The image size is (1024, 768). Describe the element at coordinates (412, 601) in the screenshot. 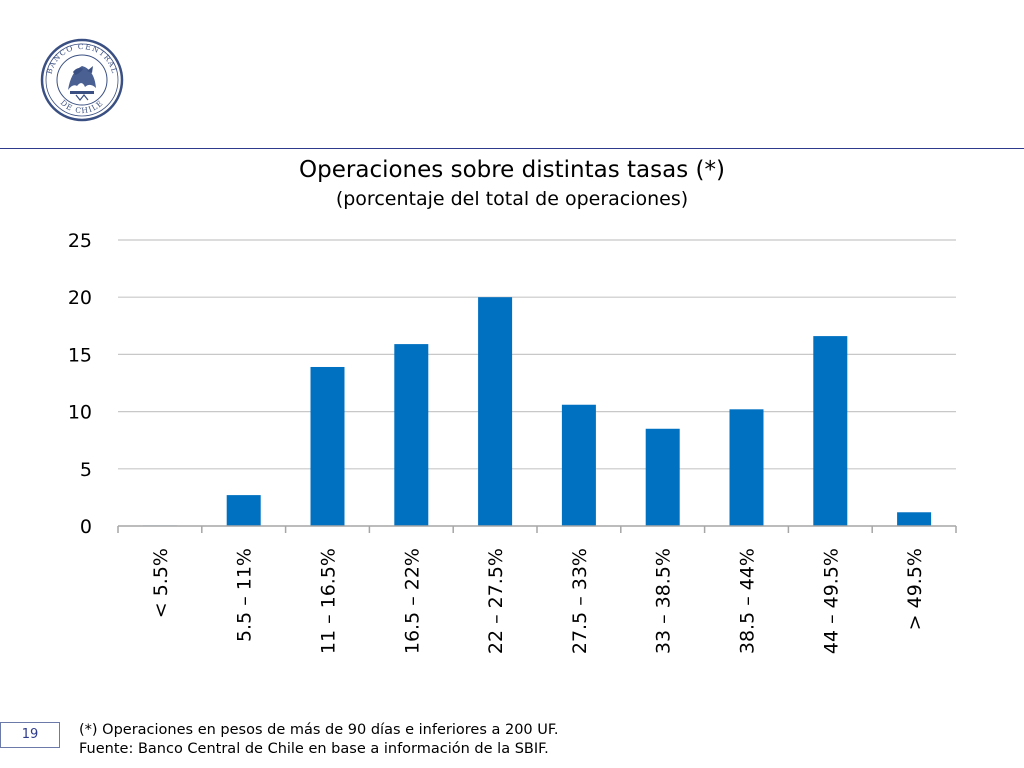

I see `x-tick-label: 16.5 – 22%` at that location.